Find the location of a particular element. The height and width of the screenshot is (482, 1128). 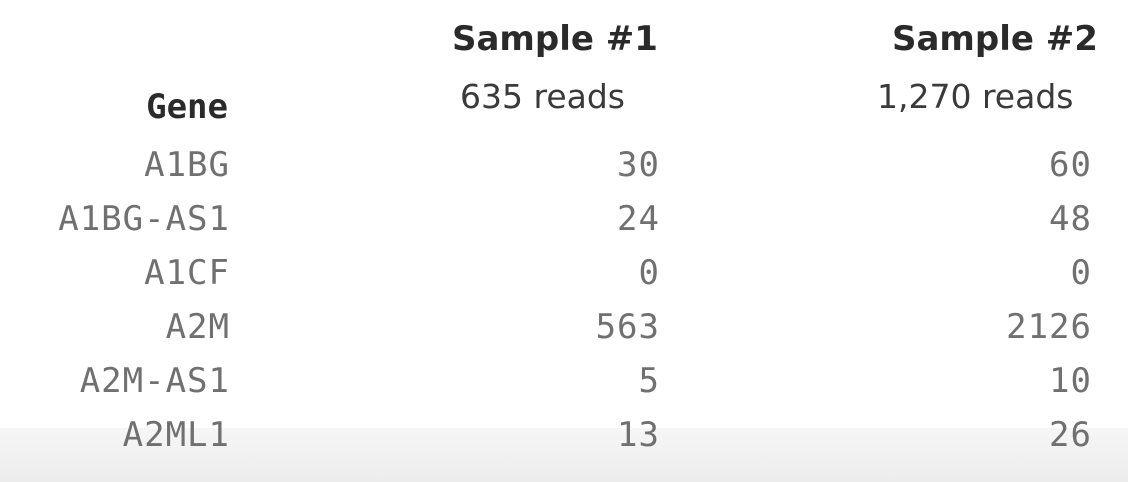

sample2-cell: 60 is located at coordinates (1070, 165).